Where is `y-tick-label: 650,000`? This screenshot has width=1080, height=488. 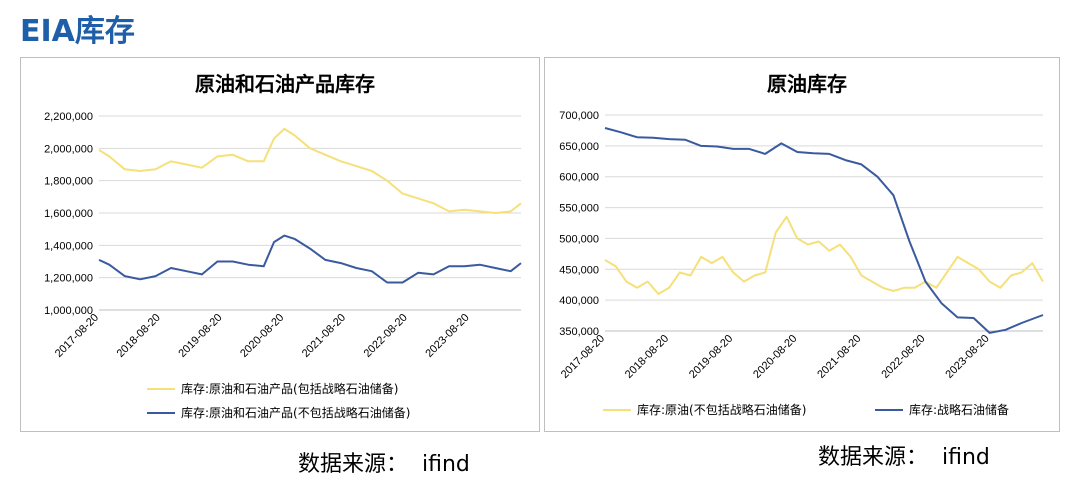
y-tick-label: 650,000 is located at coordinates (579, 147).